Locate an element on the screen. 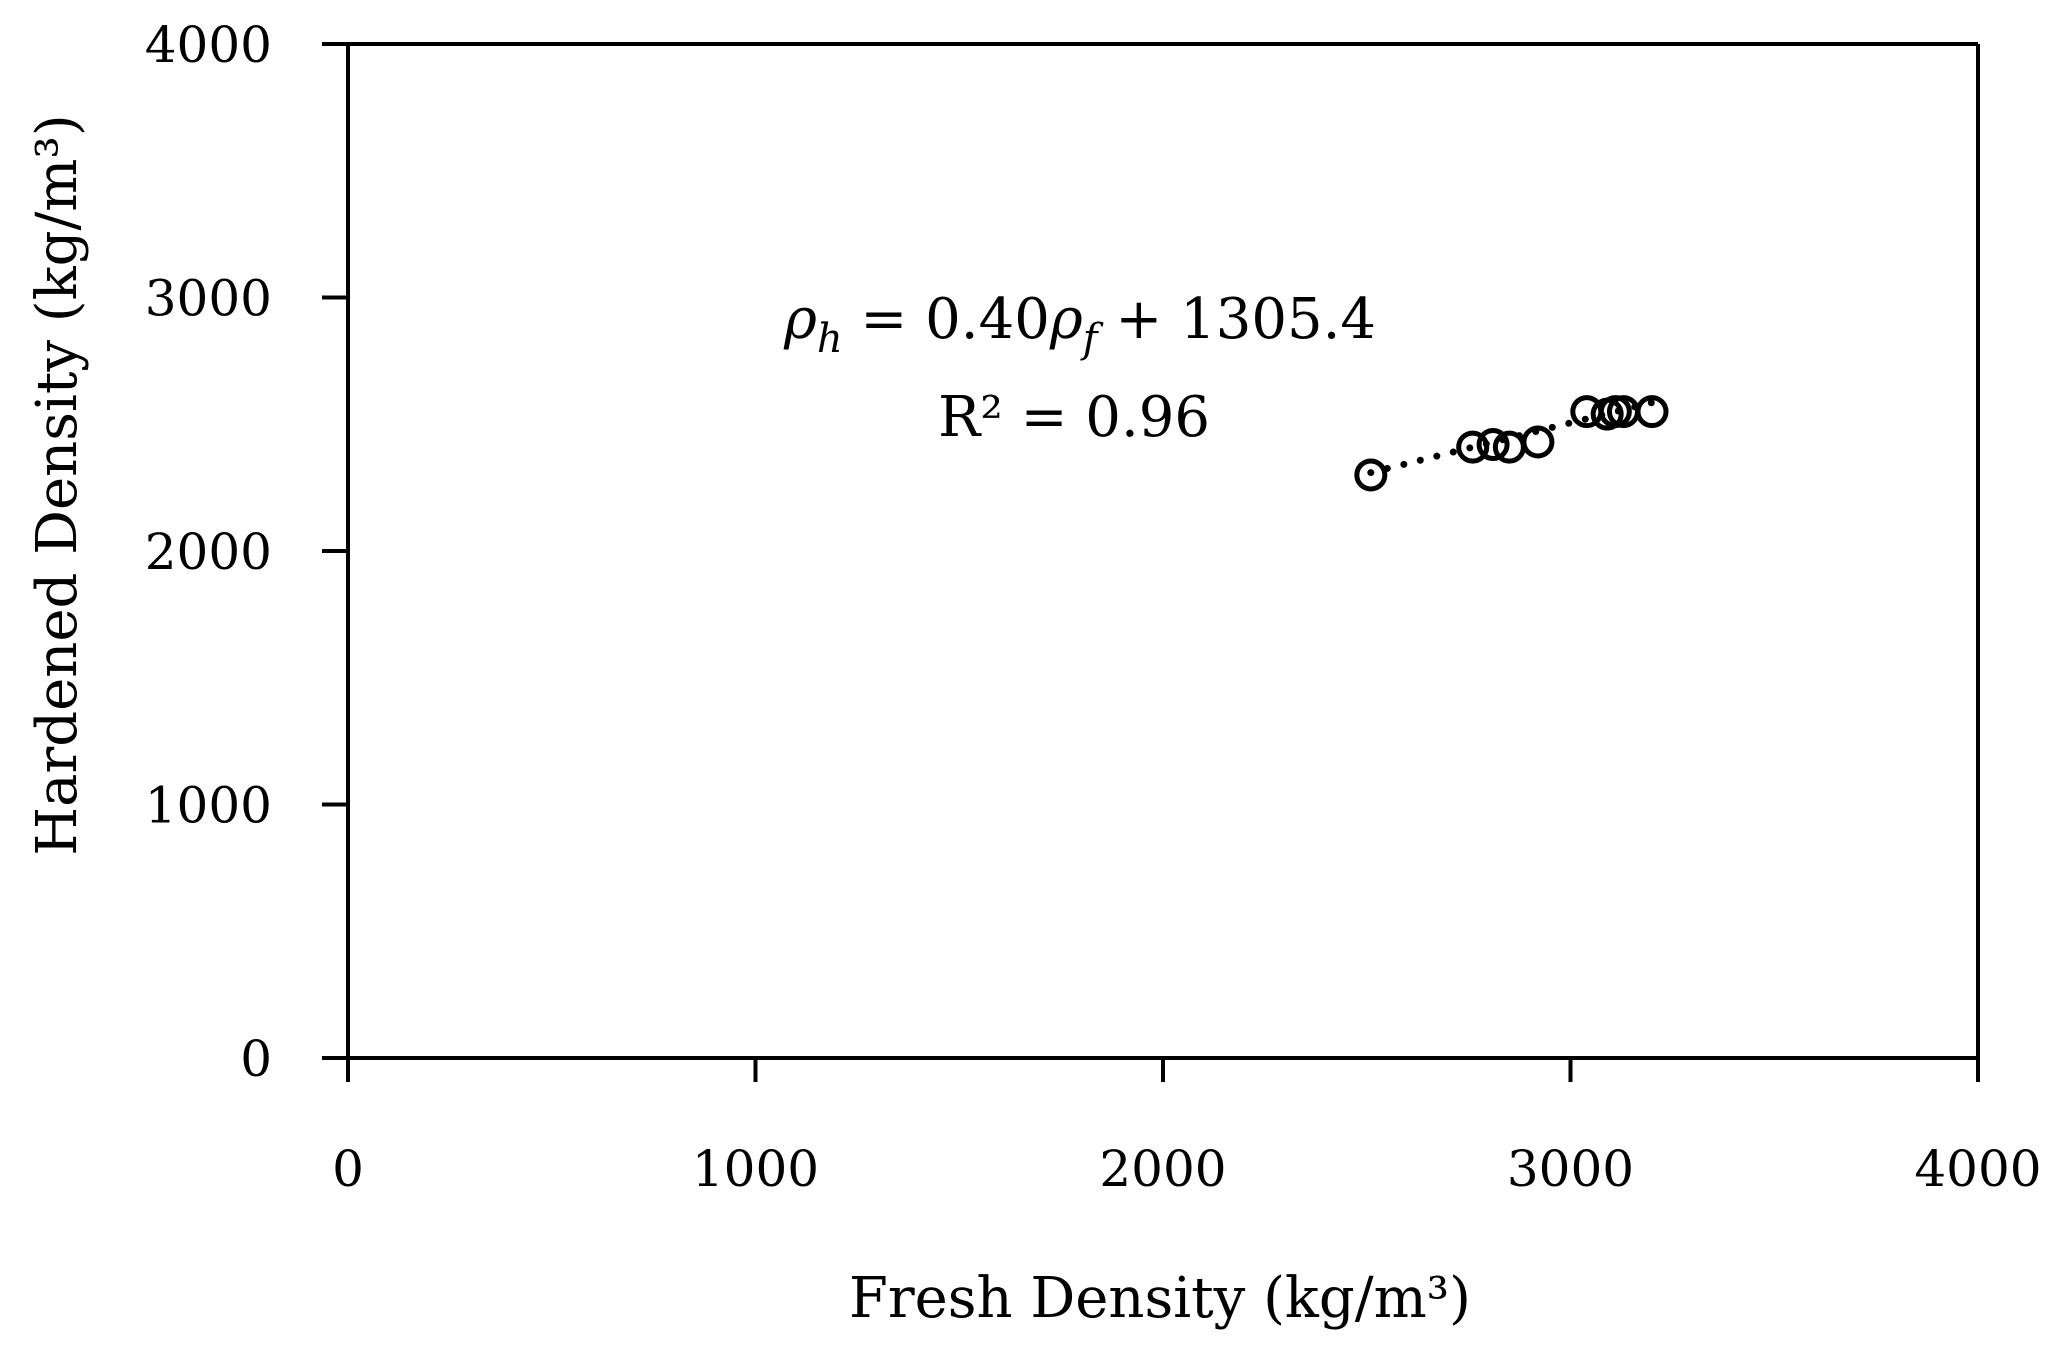  x-tick-label: 4000 is located at coordinates (1977, 1169).